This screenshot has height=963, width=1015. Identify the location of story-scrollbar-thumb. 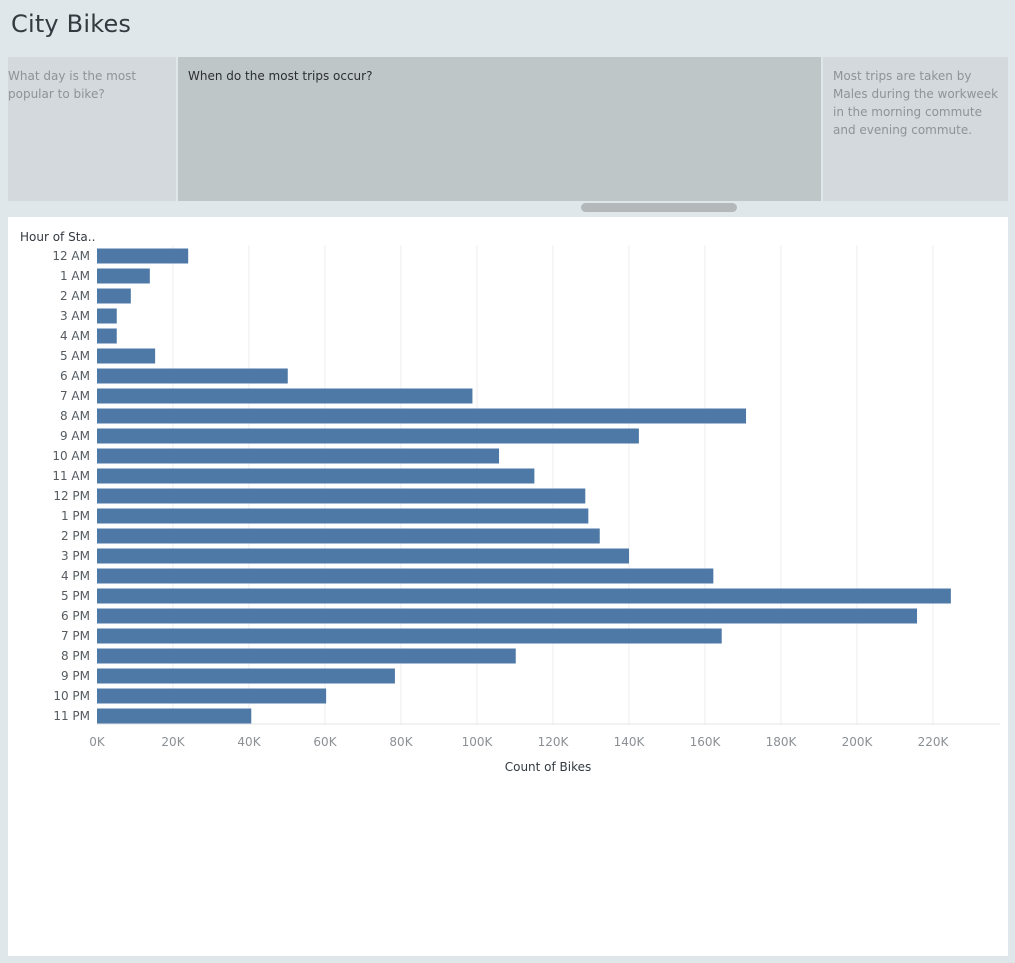
(659, 207).